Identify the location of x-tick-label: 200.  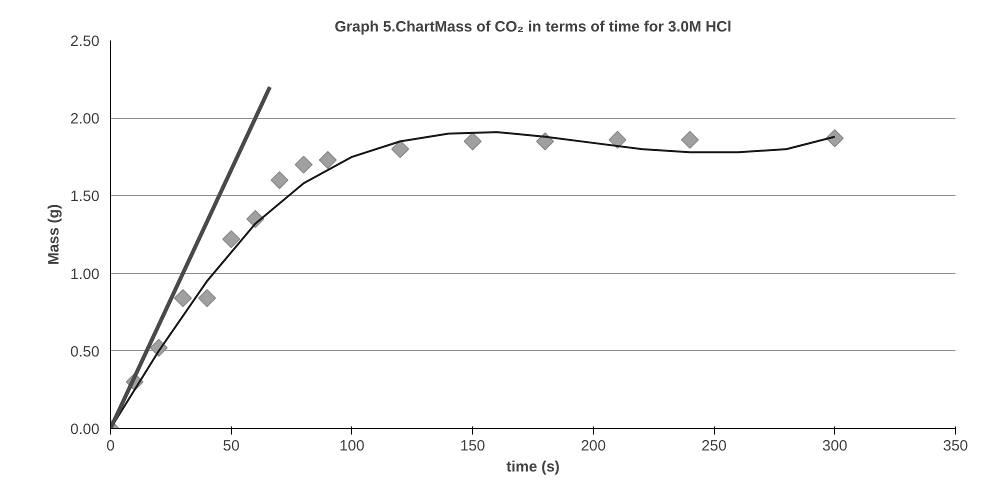
(593, 446).